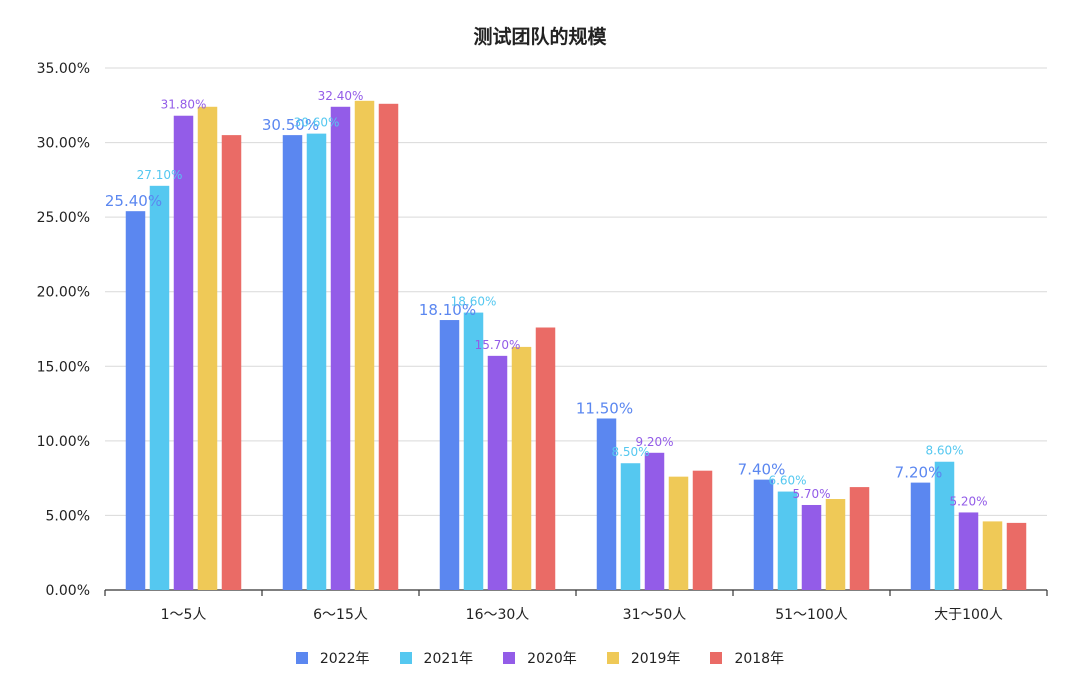 The width and height of the screenshot is (1080, 700). I want to click on data-label: 9.20%, so click(654, 442).